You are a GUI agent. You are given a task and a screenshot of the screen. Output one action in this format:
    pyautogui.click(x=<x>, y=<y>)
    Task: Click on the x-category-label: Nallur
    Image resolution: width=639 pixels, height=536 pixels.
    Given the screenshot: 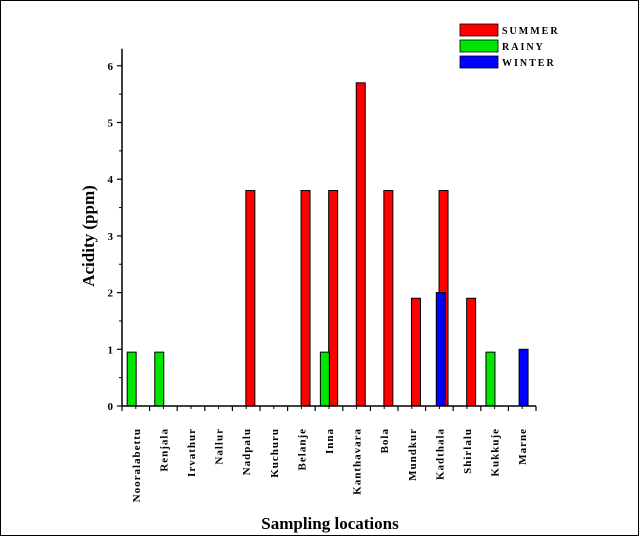 What is the action you would take?
    pyautogui.click(x=220, y=446)
    